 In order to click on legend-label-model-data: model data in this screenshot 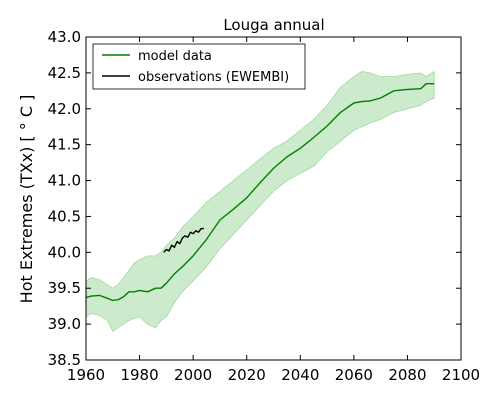, I will do `click(175, 56)`.